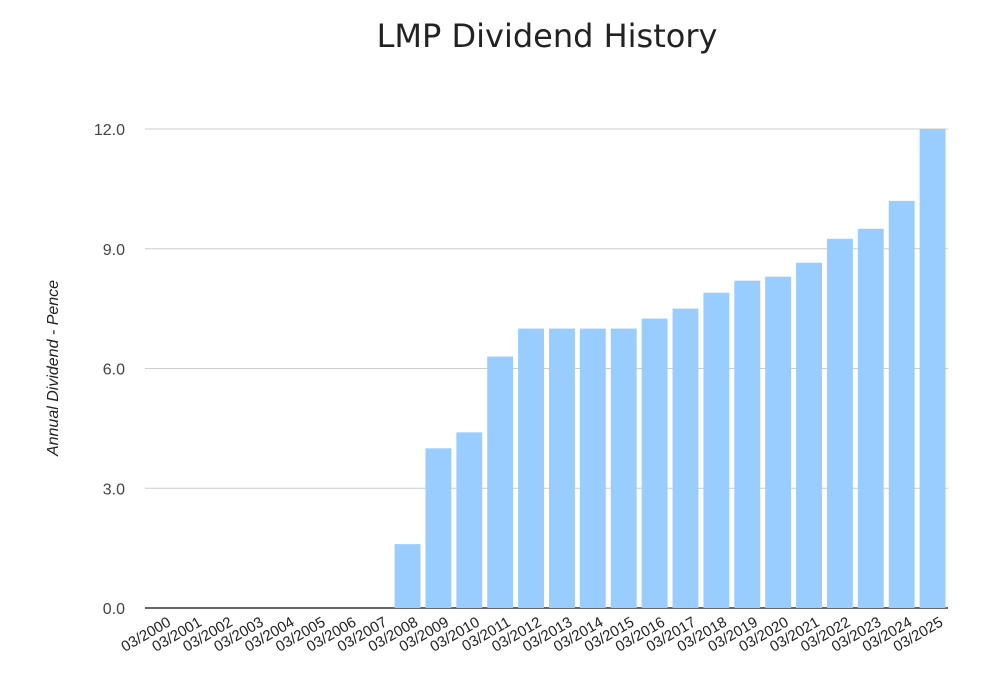 The height and width of the screenshot is (678, 994). Describe the element at coordinates (469, 520) in the screenshot. I see `bar-03-2010` at that location.